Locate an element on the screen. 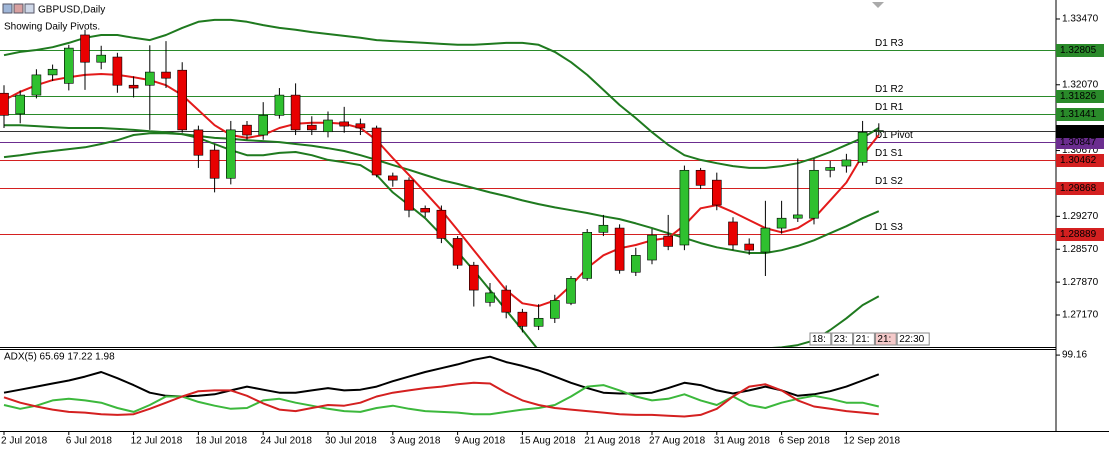 The height and width of the screenshot is (450, 1109). y-tick-label: 1.32070 is located at coordinates (1080, 84).